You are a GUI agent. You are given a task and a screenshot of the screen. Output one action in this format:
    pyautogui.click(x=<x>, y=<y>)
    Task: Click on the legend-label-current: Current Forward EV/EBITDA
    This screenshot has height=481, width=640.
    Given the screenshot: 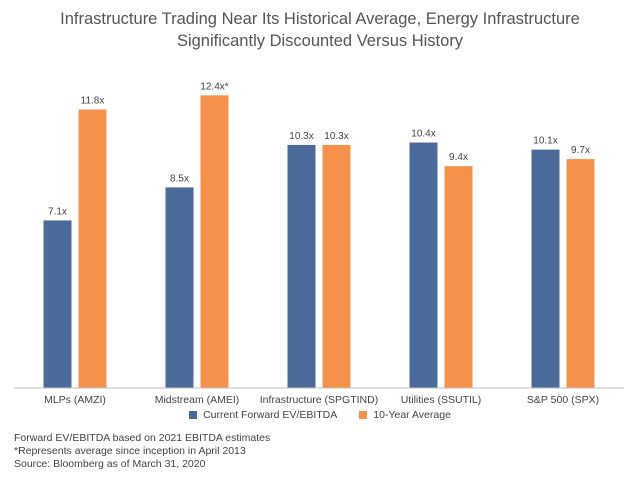 What is the action you would take?
    pyautogui.click(x=270, y=415)
    